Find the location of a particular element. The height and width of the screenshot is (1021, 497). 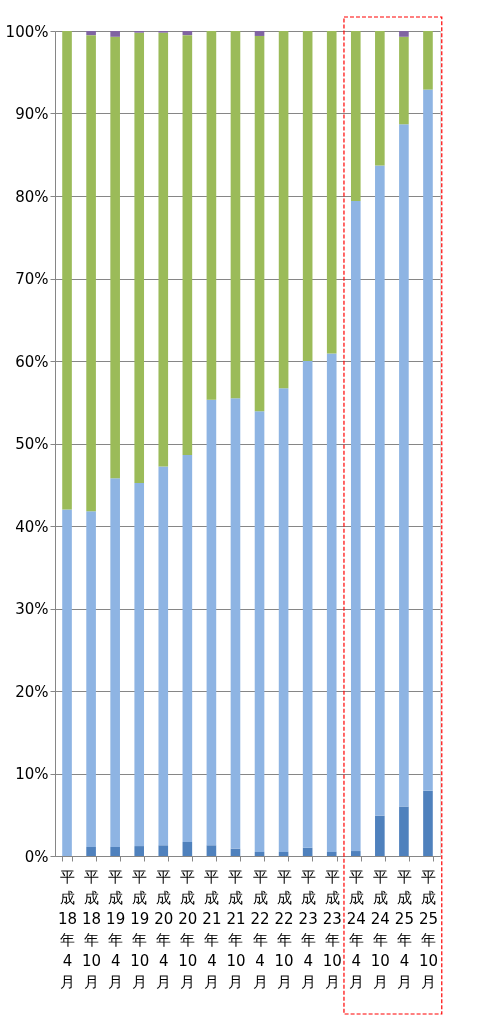

x-tick-label: 平成24年10月 is located at coordinates (380, 929).